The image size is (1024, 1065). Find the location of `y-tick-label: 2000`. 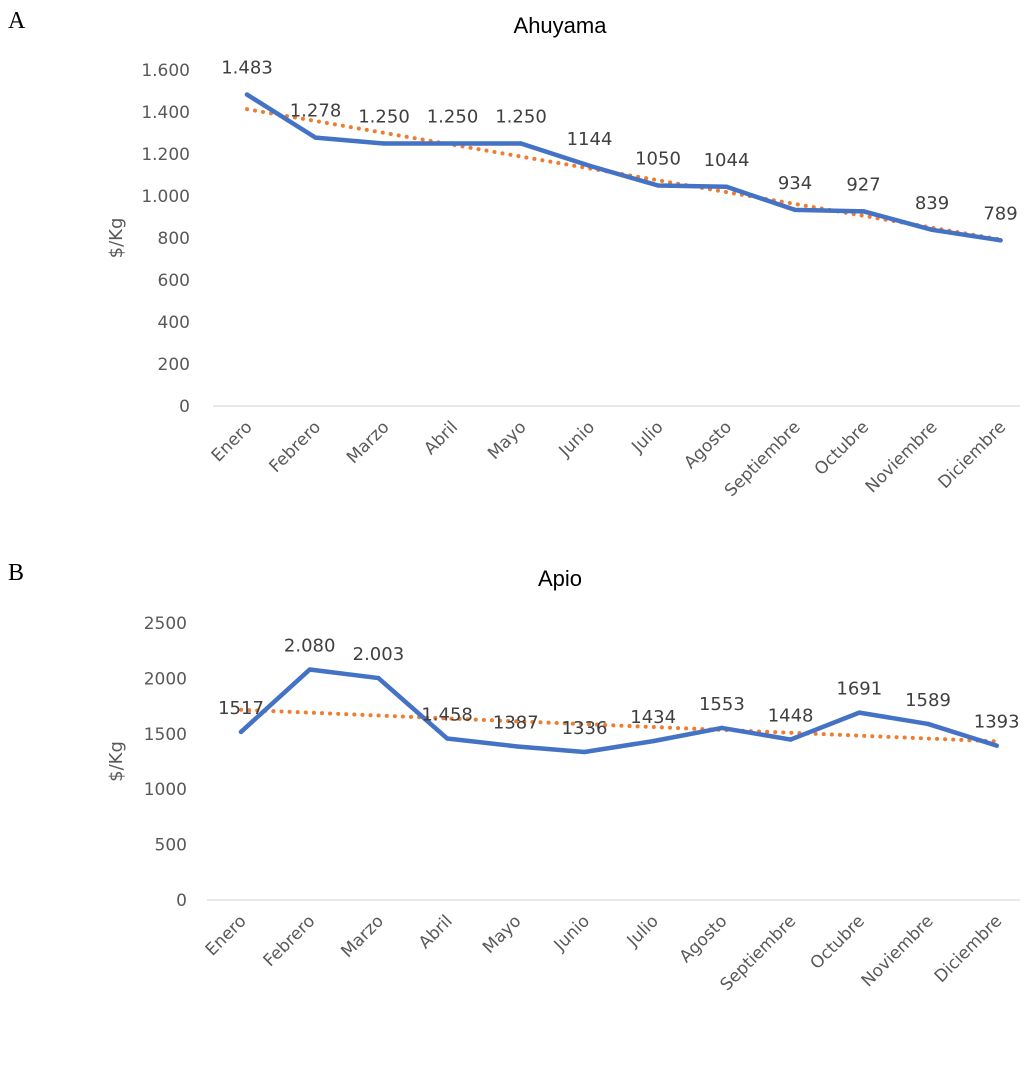

y-tick-label: 2000 is located at coordinates (165, 679).